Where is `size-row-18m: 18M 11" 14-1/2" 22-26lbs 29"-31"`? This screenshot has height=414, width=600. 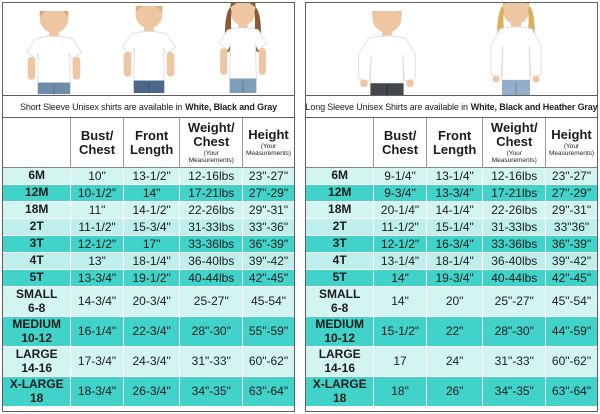
size-row-18m: 18M 11" 14-1/2" 22-26lbs 29"-31" is located at coordinates (148, 210).